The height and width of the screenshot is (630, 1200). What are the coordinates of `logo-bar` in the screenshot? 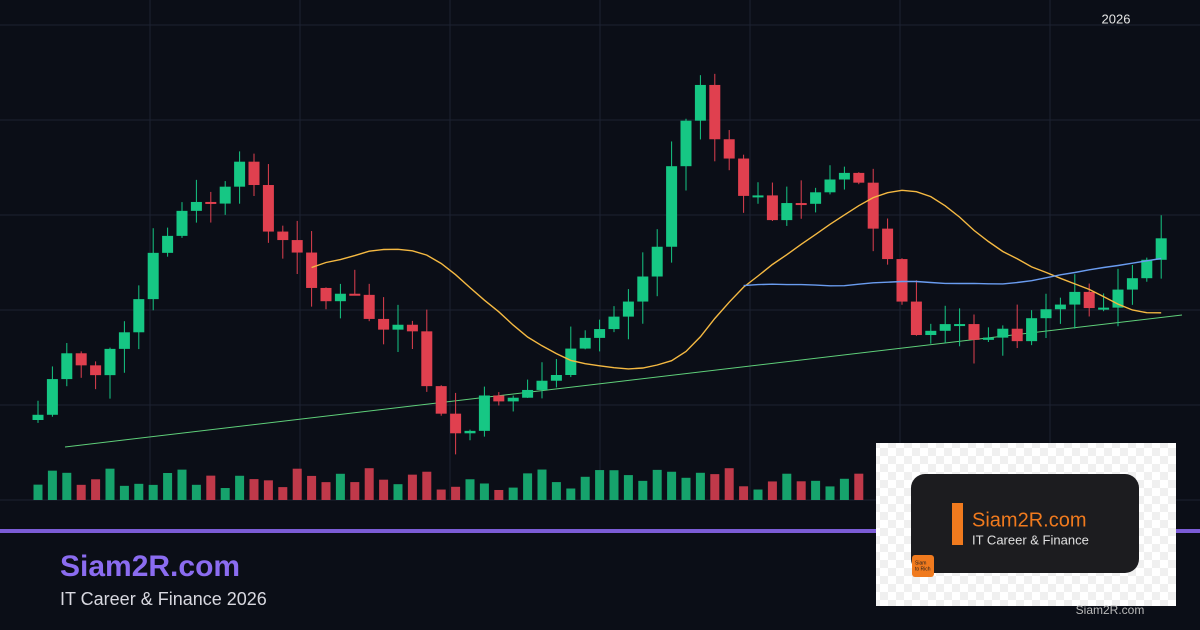 It's located at (957, 524).